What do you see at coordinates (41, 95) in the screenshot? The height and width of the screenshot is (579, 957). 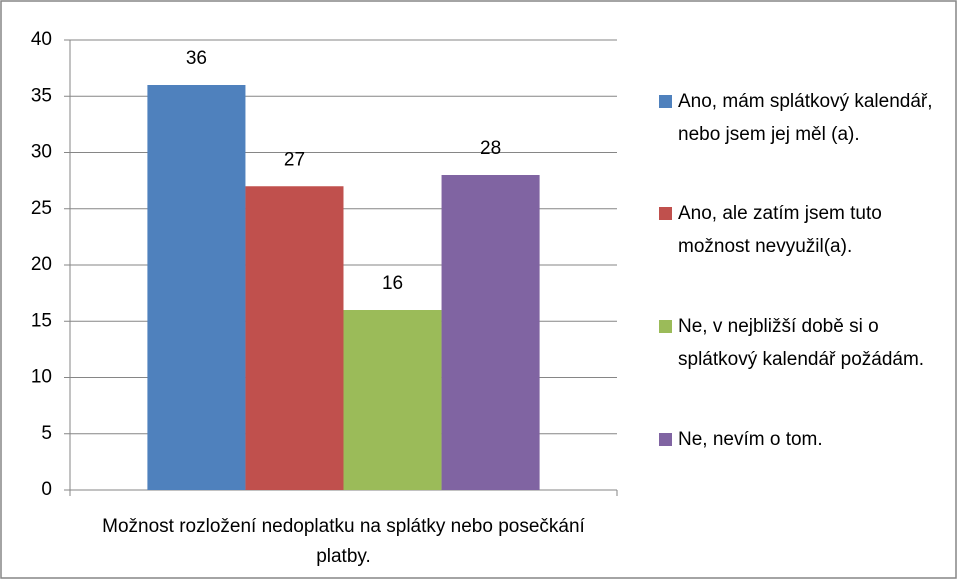 I see `y-tick-label: 35` at bounding box center [41, 95].